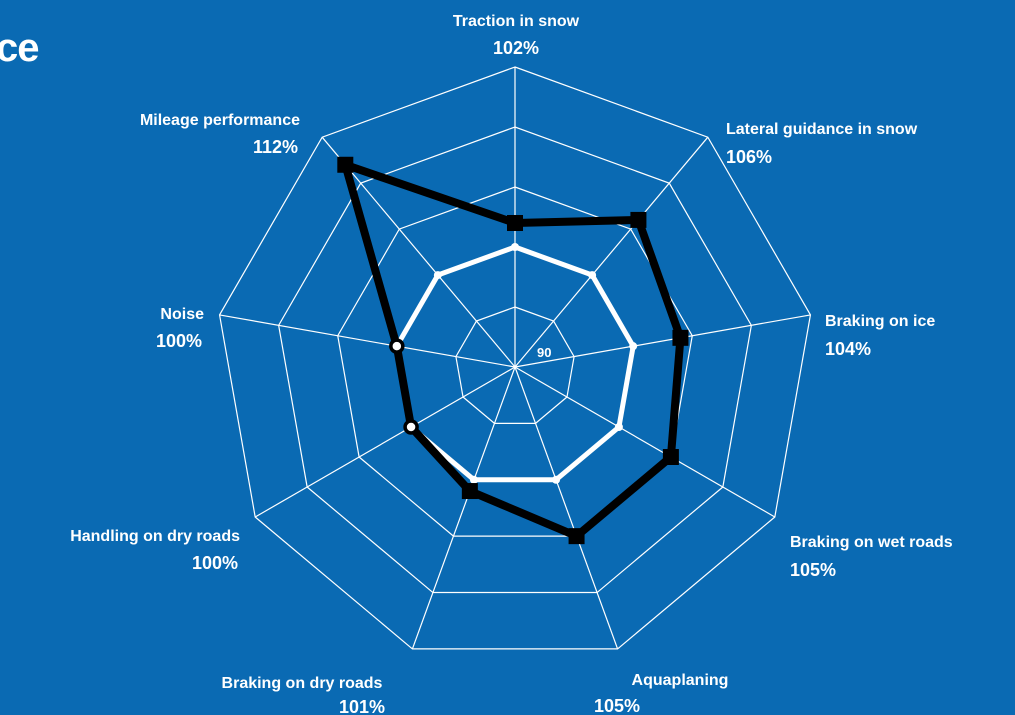 Image resolution: width=1015 pixels, height=715 pixels. Describe the element at coordinates (19, 48) in the screenshot. I see `chart-title: ce` at that location.